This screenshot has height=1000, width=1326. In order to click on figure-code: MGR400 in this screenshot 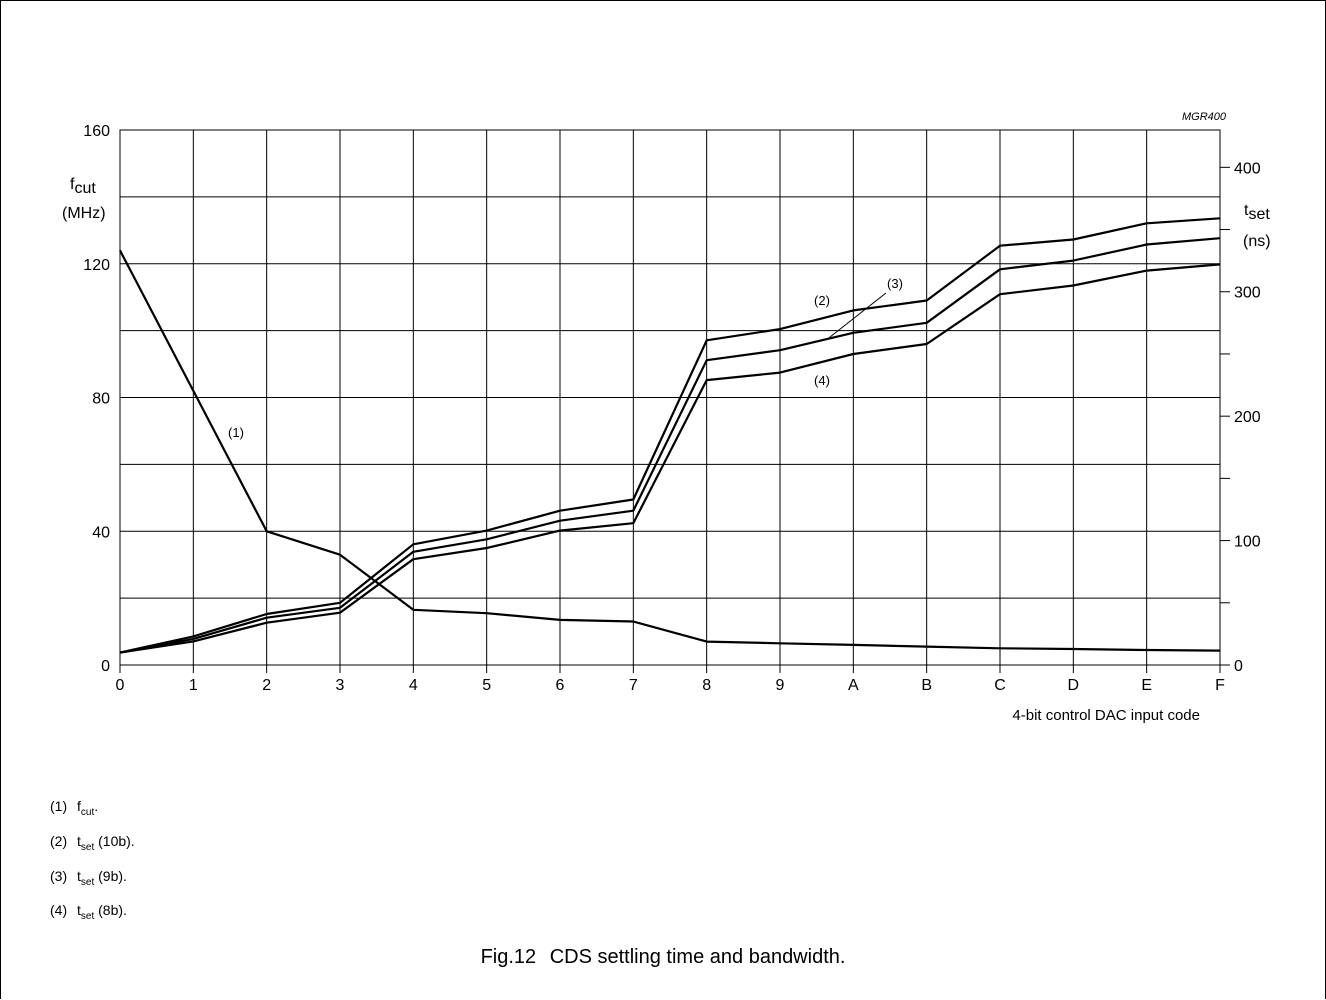, I will do `click(1204, 117)`.